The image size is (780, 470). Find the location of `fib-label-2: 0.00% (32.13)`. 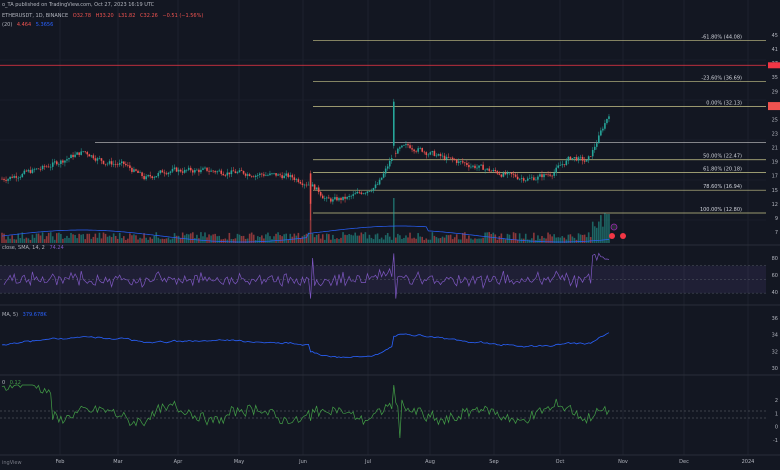

fib-label-2: 0.00% (32.13) is located at coordinates (724, 103).